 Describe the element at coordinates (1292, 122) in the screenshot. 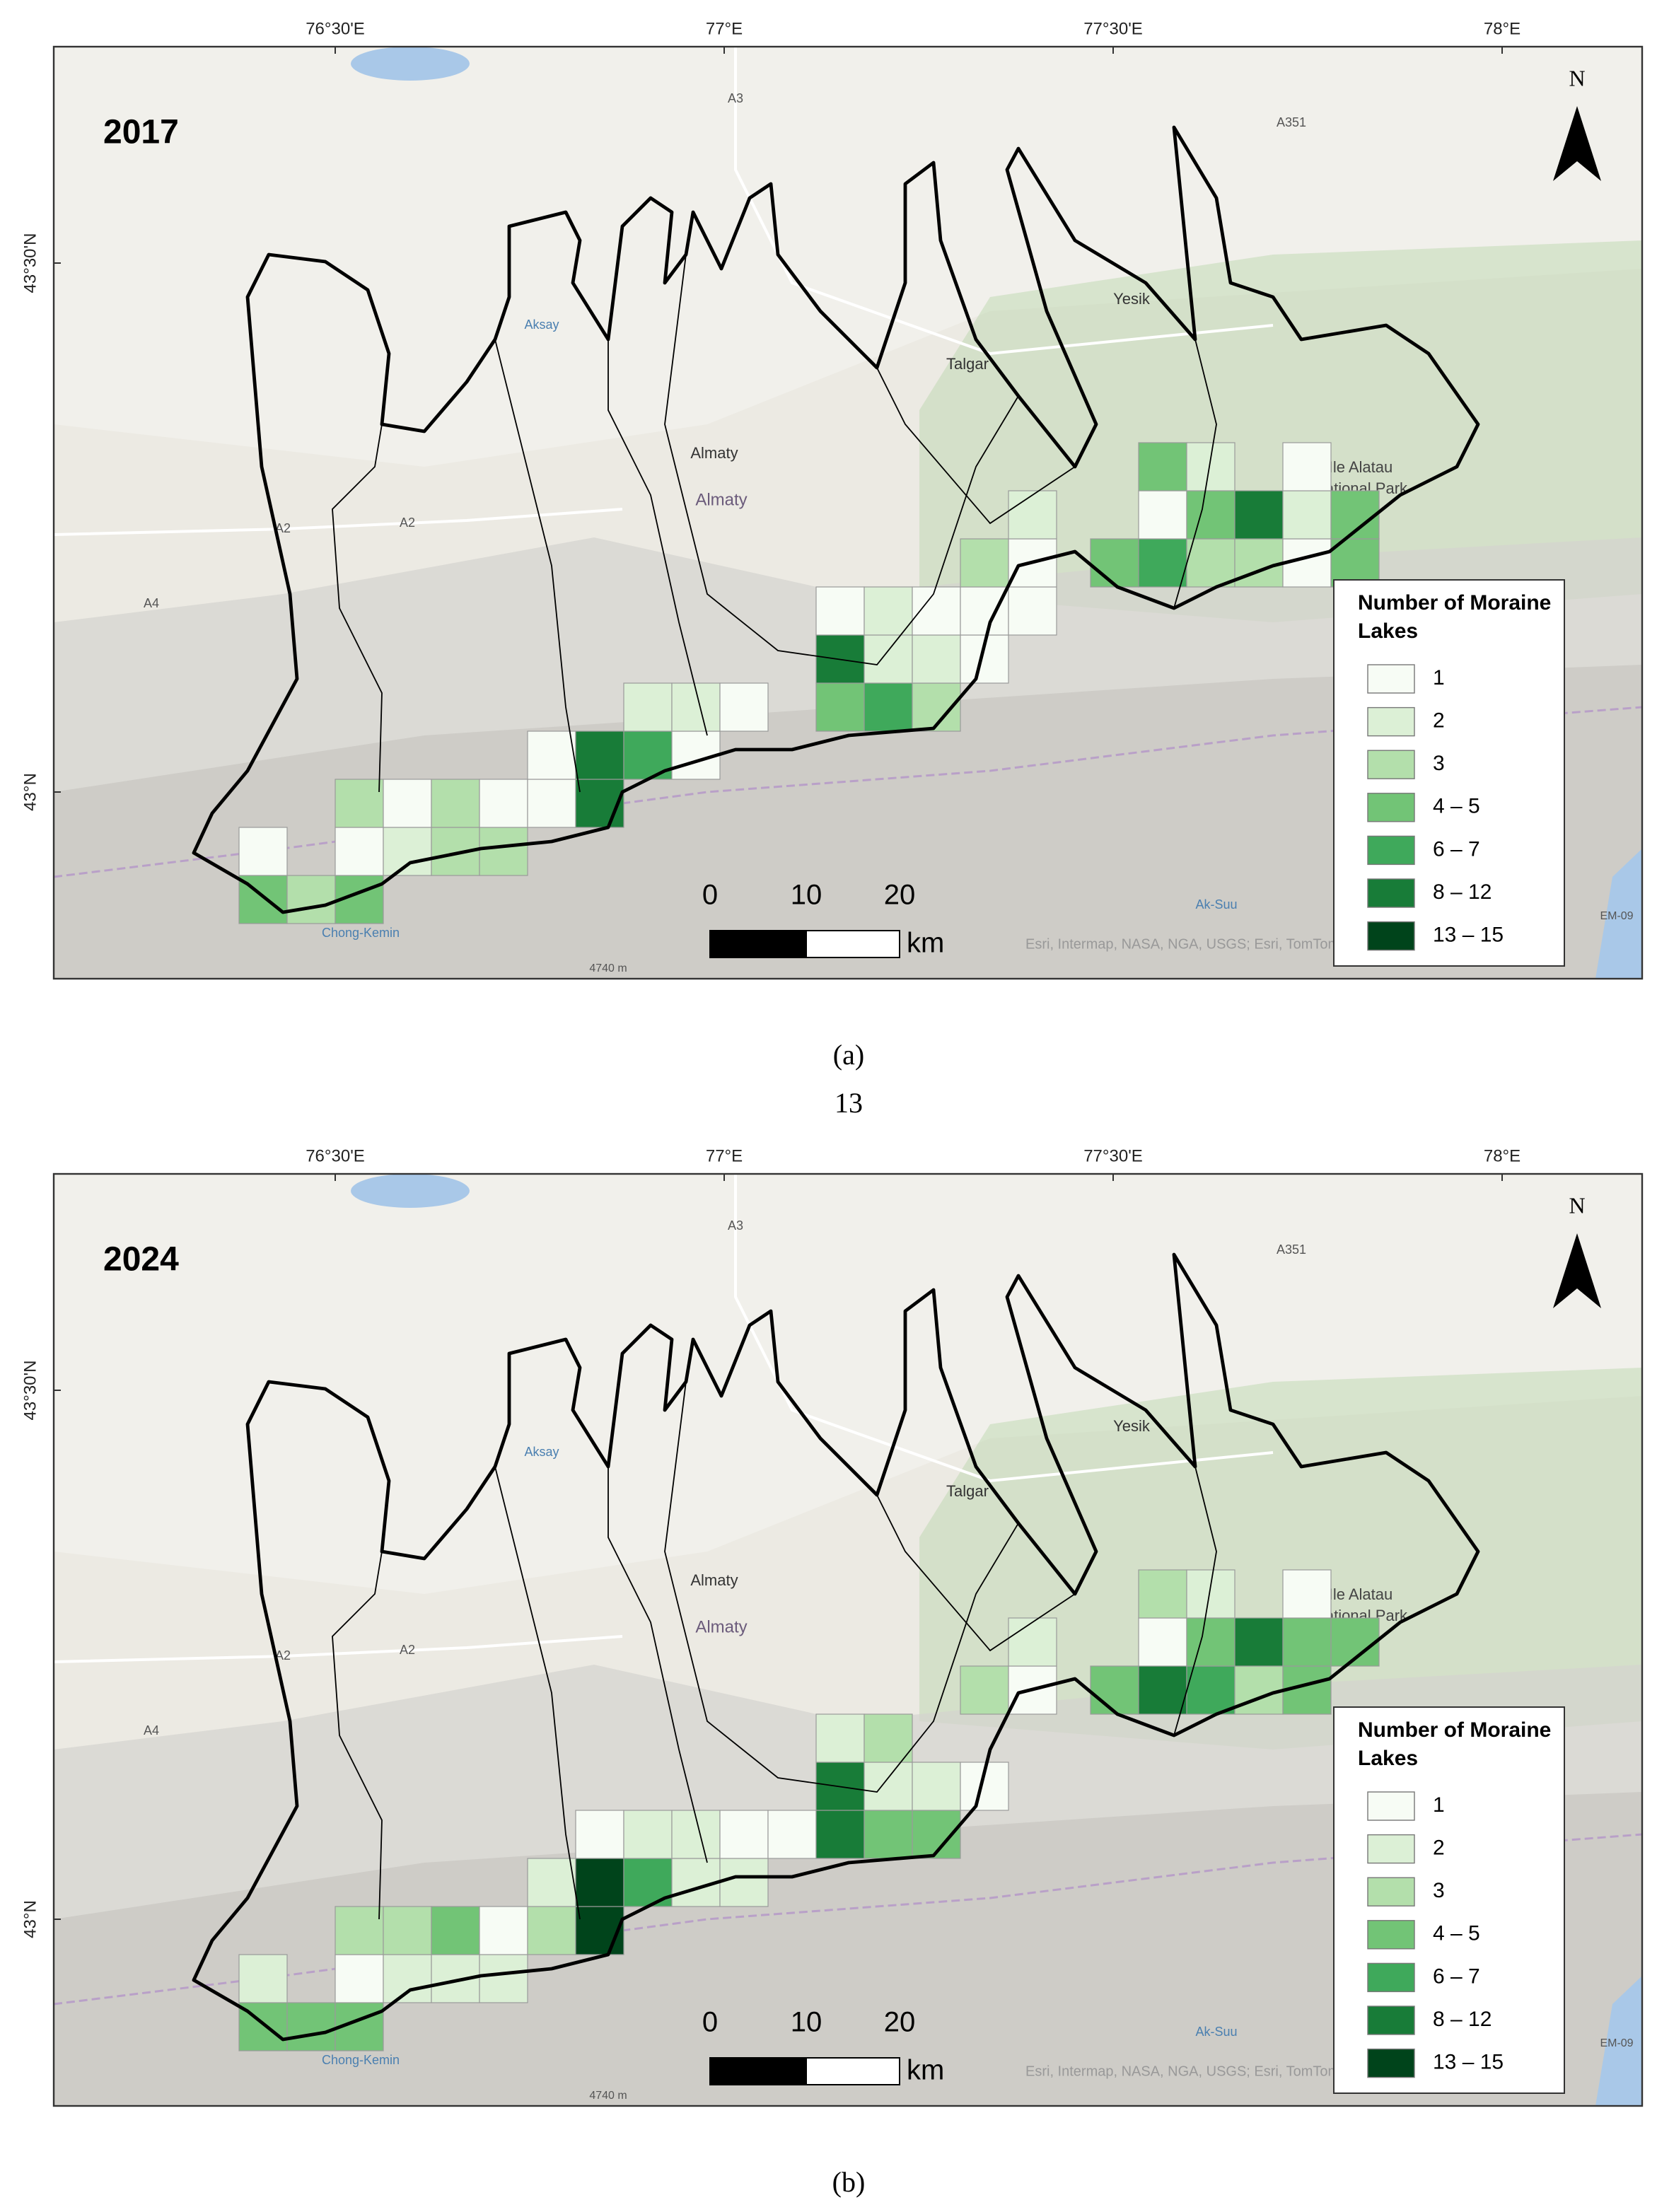

I see `place-label: A351` at that location.